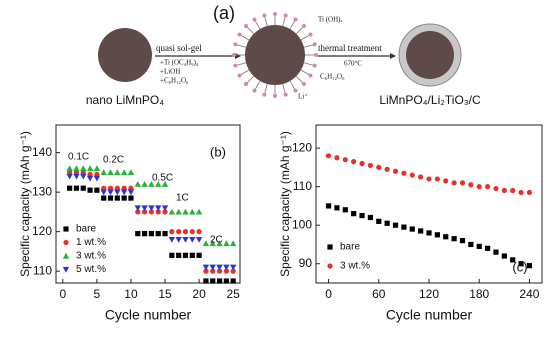  Describe the element at coordinates (306, 263) in the screenshot. I see `y-tick-label: 90` at that location.